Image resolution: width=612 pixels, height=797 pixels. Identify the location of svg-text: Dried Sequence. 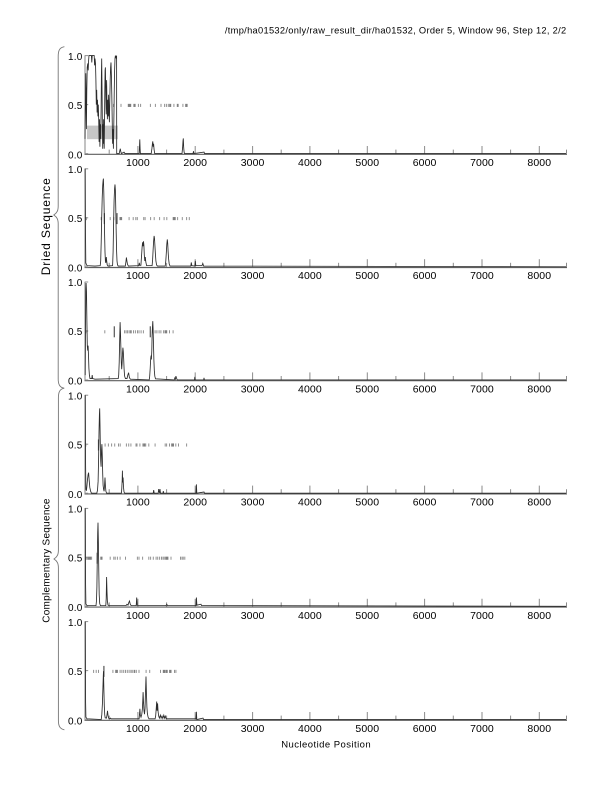
(46, 226).